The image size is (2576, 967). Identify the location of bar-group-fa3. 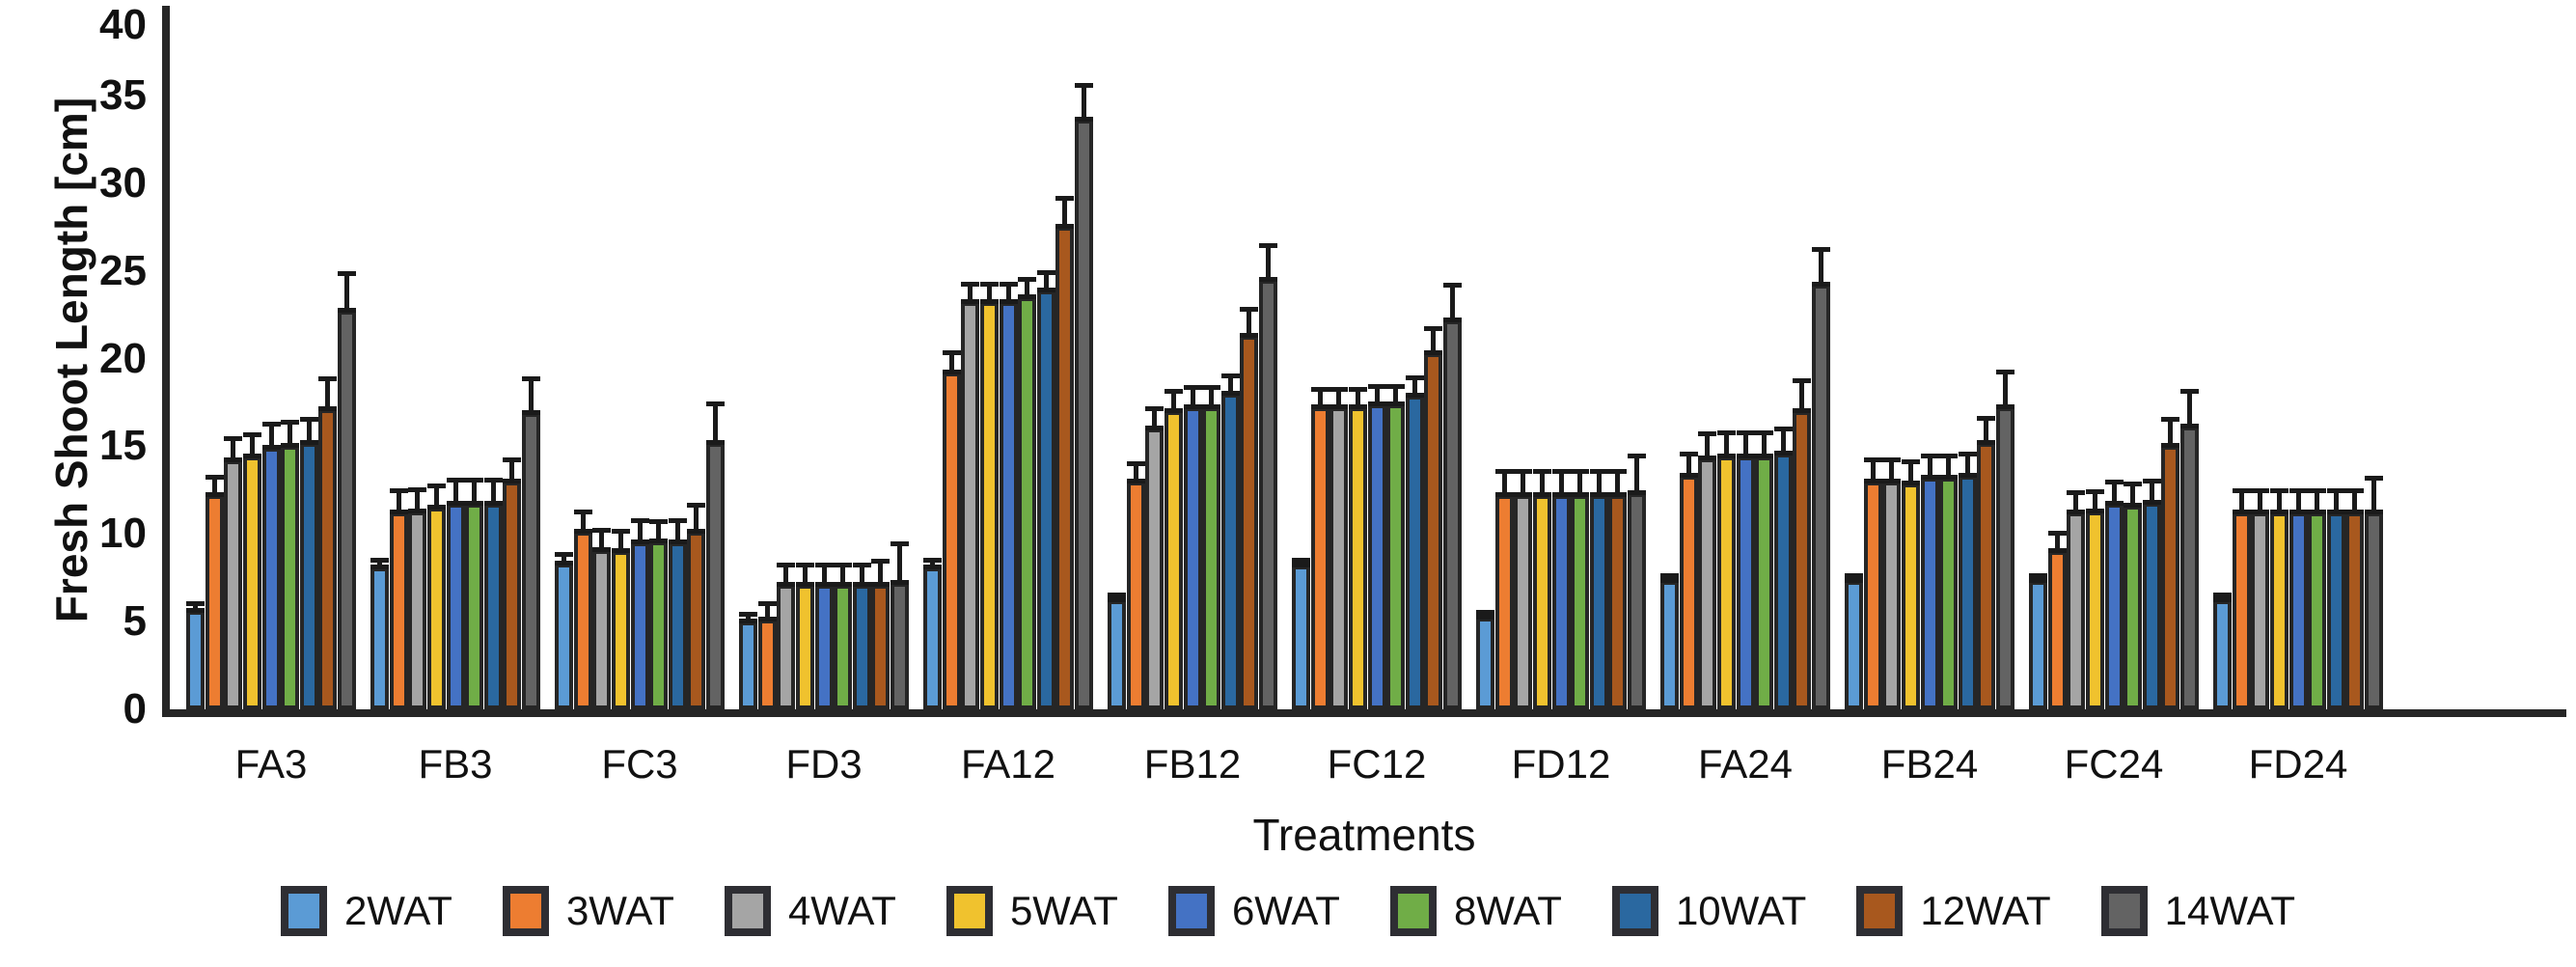
(271, 354).